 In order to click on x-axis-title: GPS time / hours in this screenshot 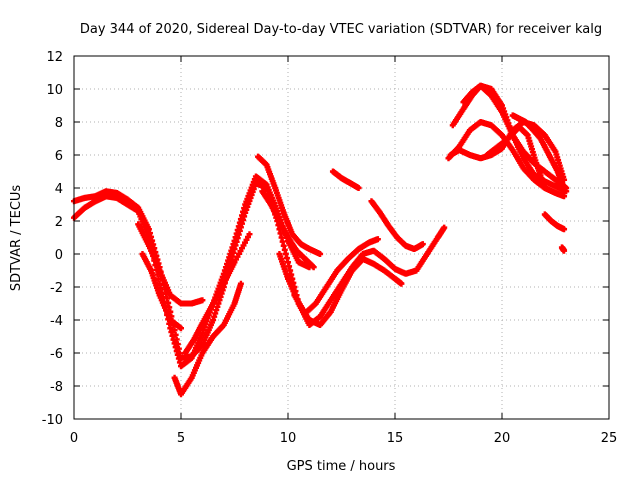, I will do `click(341, 466)`.